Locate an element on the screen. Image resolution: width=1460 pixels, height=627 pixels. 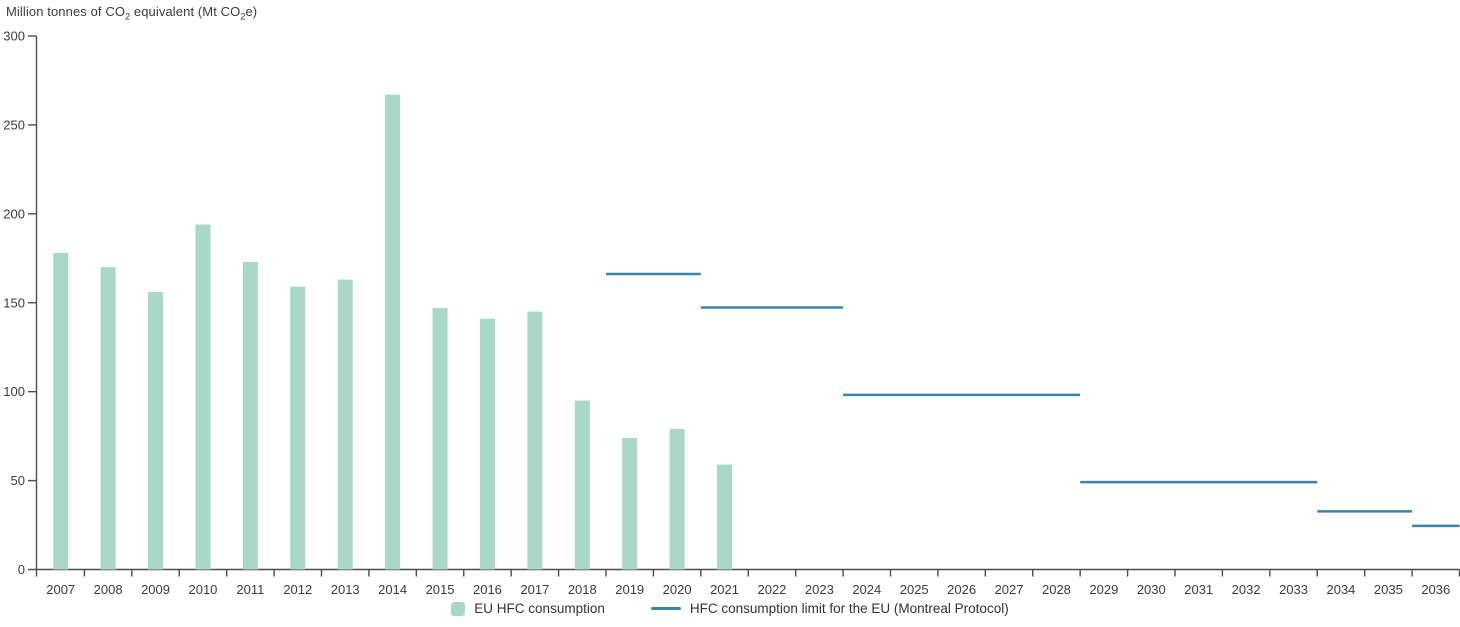
x-axis-tick-label: 2019 is located at coordinates (629, 589).